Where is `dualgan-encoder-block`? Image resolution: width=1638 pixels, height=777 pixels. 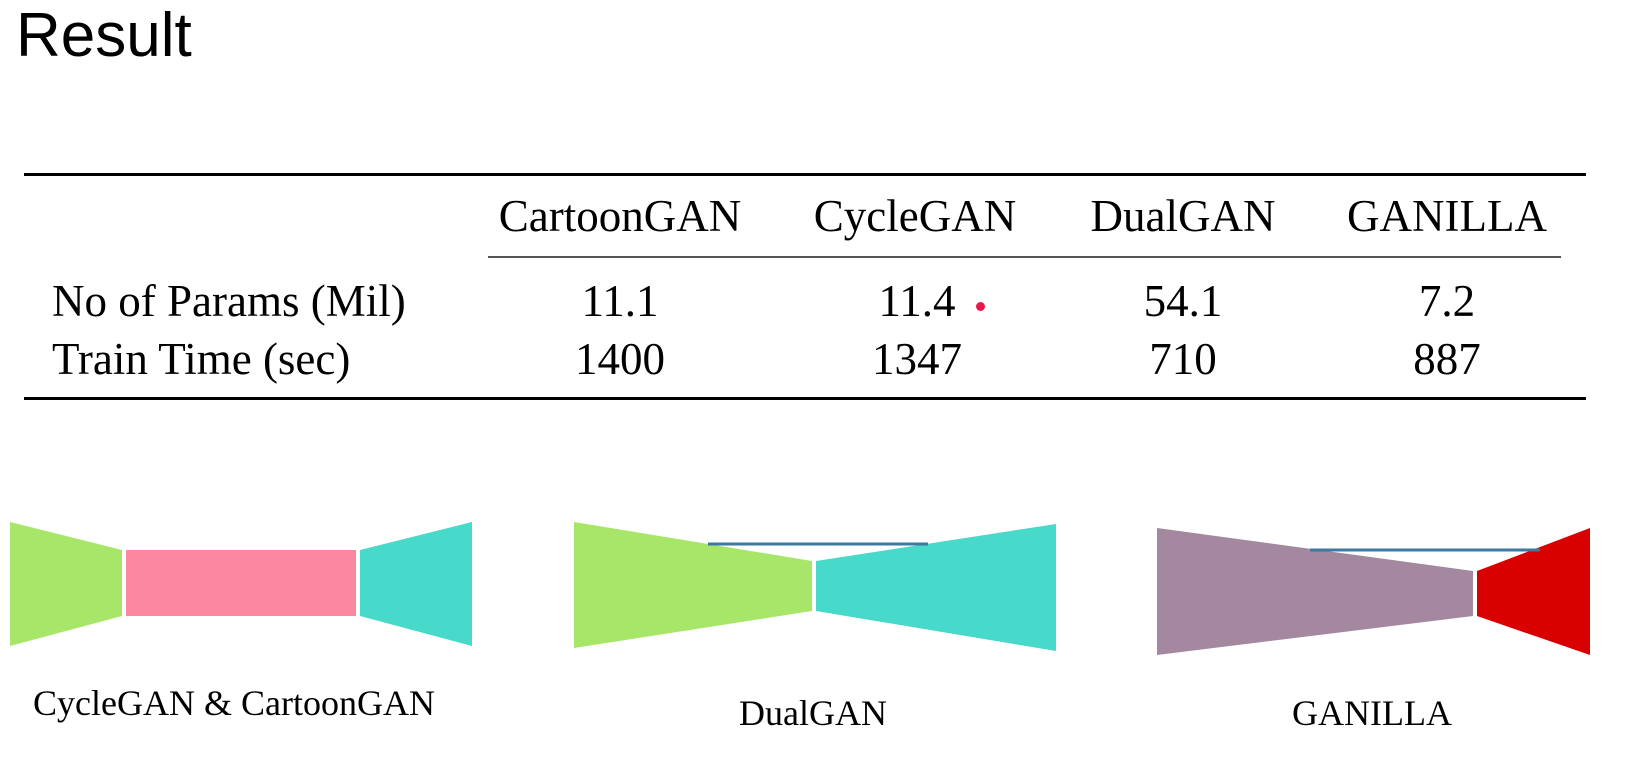 dualgan-encoder-block is located at coordinates (693, 585).